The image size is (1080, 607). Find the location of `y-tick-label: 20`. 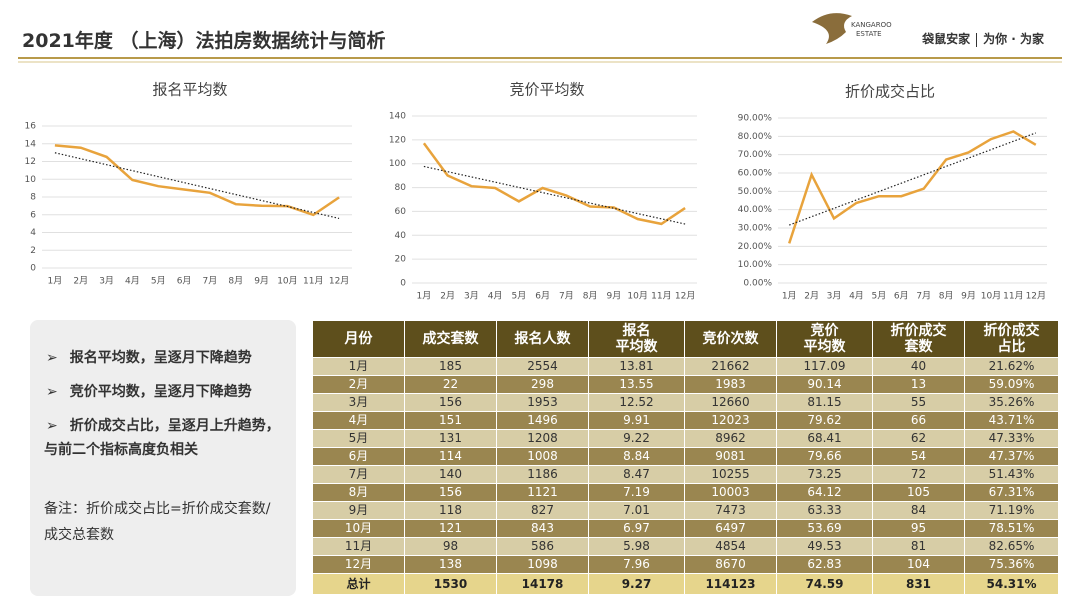

y-tick-label: 20 is located at coordinates (401, 260).